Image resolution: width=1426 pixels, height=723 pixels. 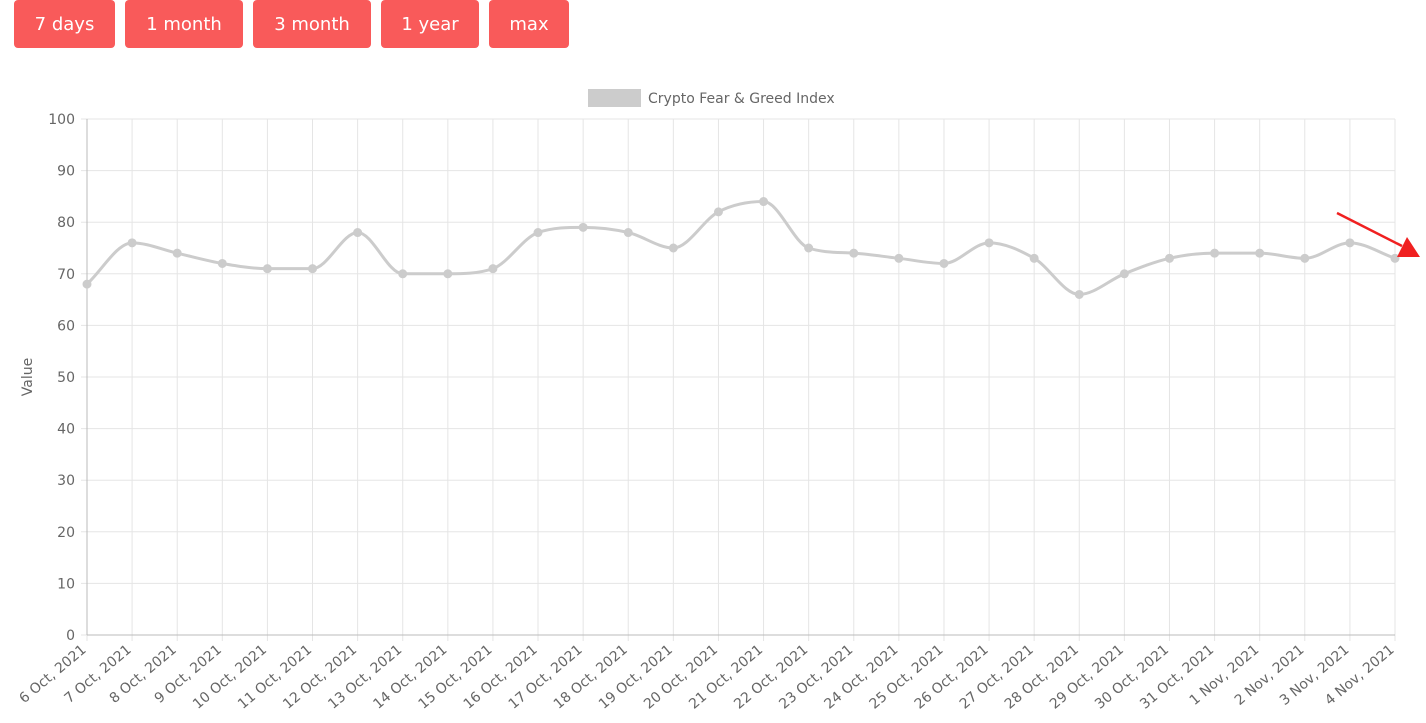 What do you see at coordinates (64, 24) in the screenshot?
I see `range-7-days-button: 7 days` at bounding box center [64, 24].